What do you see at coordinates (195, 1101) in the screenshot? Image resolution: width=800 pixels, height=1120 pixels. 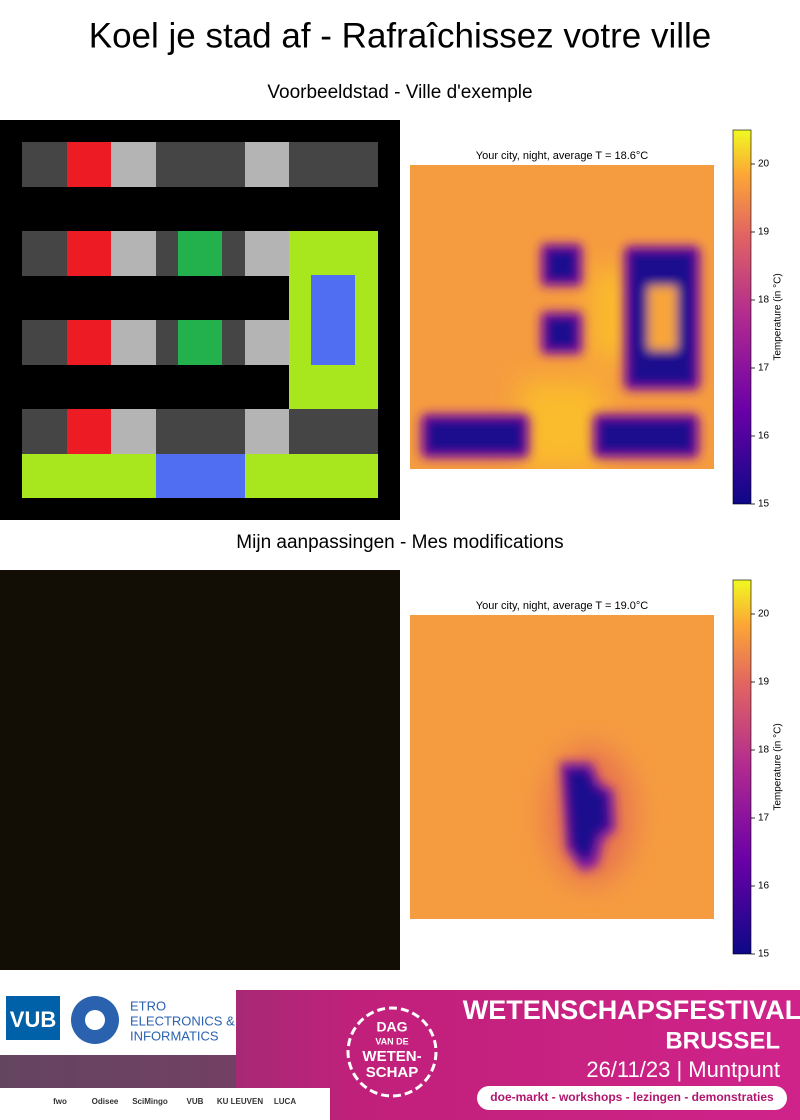 I see `partner-logo: VUB` at bounding box center [195, 1101].